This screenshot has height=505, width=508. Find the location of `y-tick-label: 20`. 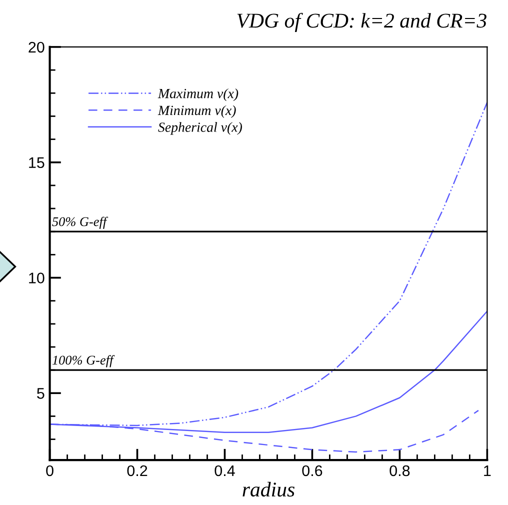

y-tick-label: 20 is located at coordinates (36, 47).